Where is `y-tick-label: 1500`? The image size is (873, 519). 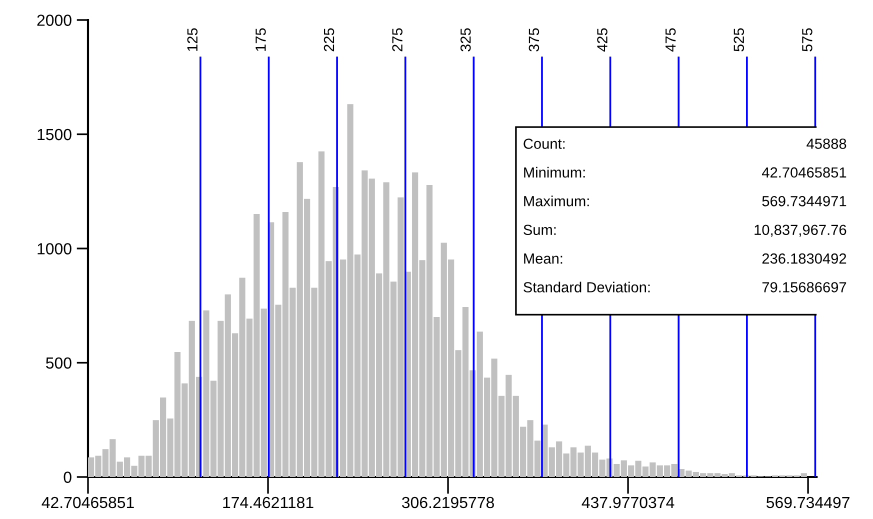 y-tick-label: 1500 is located at coordinates (55, 134).